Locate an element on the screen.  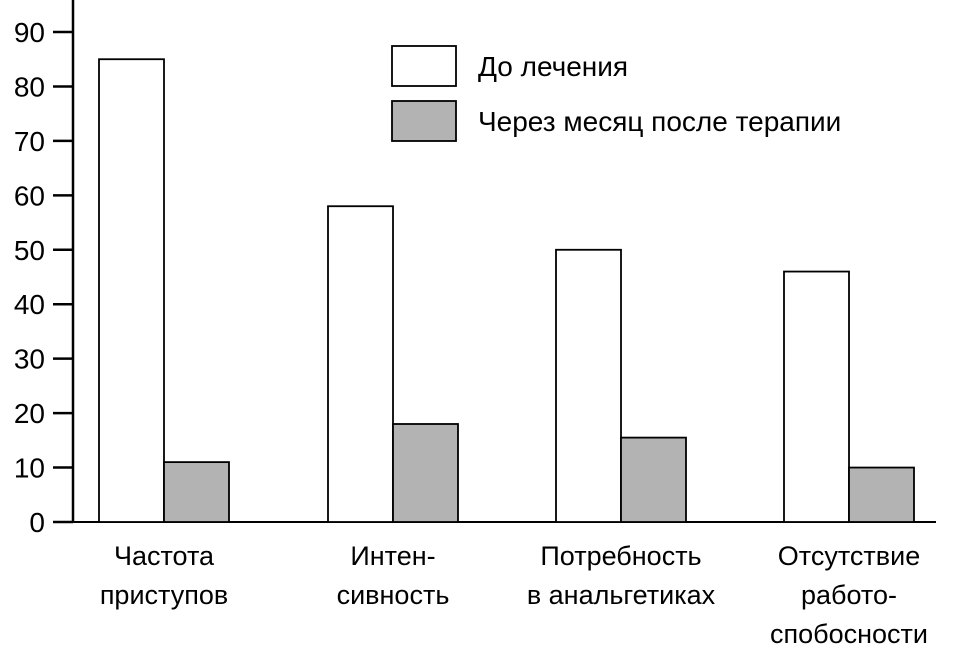
y-tick-label: 10 is located at coordinates (29, 468).